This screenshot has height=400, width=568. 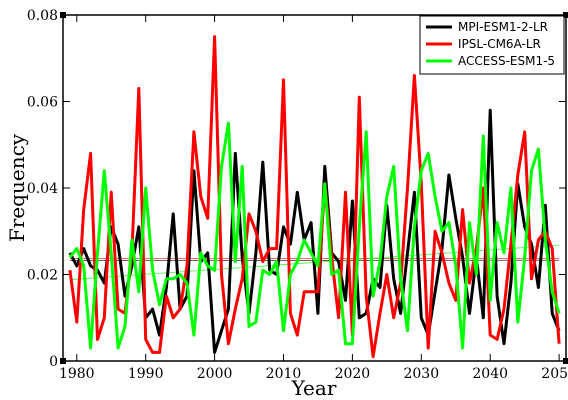 I want to click on y-tick-labels: 0 0.02 0.04 0.06 0.08, so click(x=42, y=189).